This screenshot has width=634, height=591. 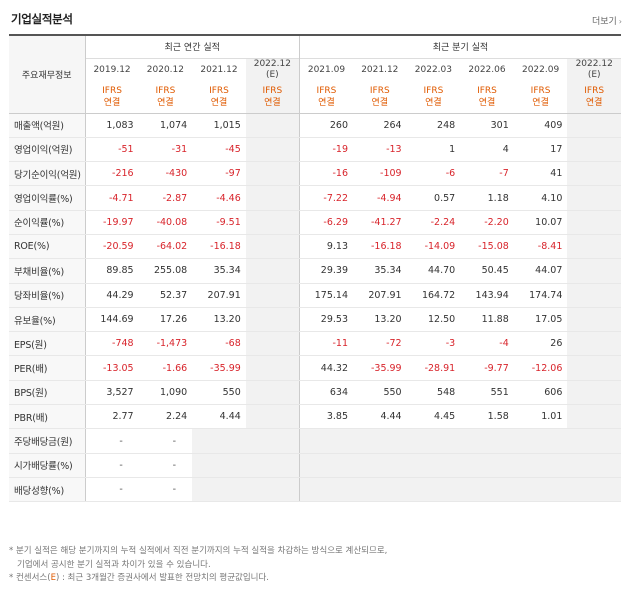 I want to click on table-cell: 44.07, so click(x=540, y=271).